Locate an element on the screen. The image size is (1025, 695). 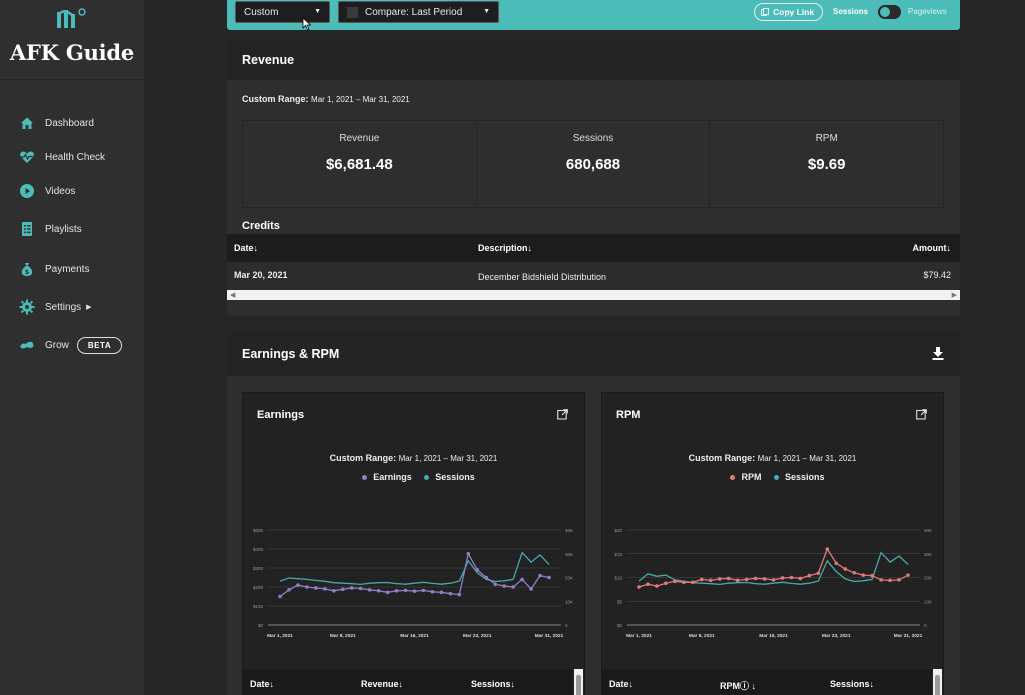
metric-label: RPM is located at coordinates (826, 138).